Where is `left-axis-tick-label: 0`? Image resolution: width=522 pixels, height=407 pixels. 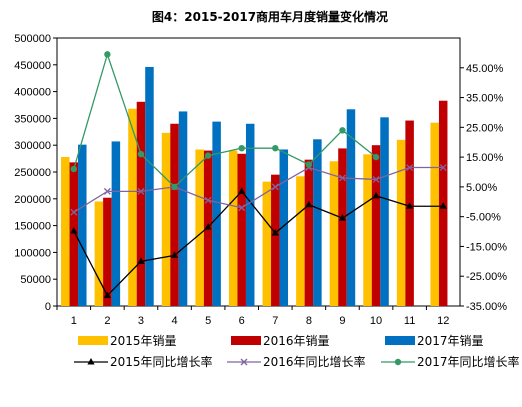
left-axis-tick-label: 0 is located at coordinates (48, 307).